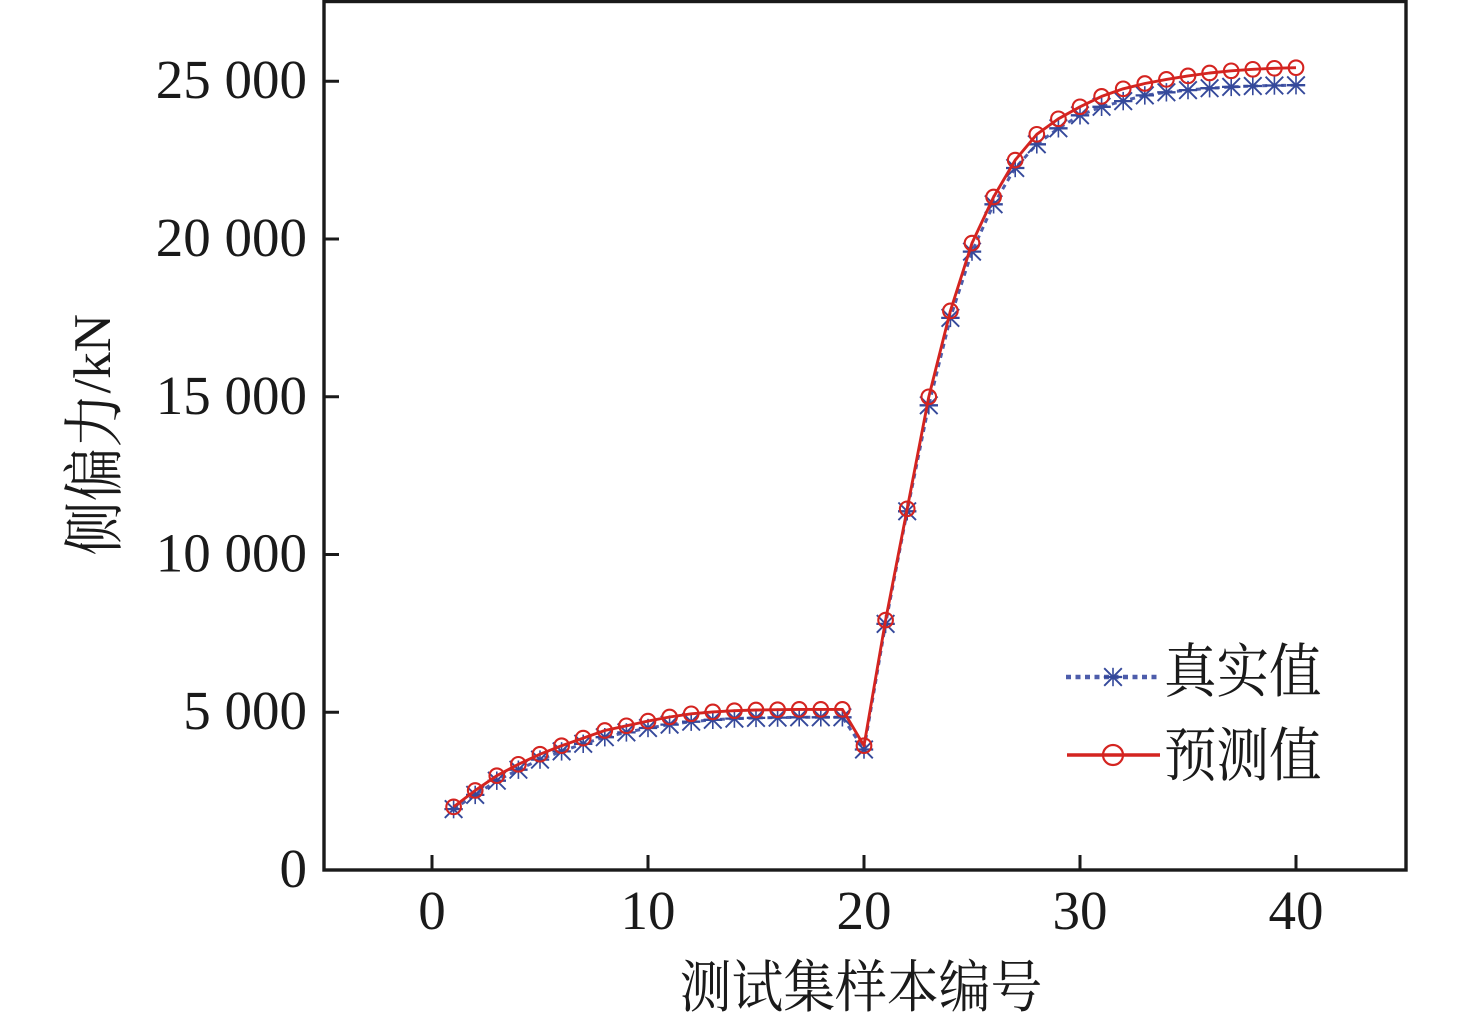 The width and height of the screenshot is (1476, 1020). Describe the element at coordinates (648, 910) in the screenshot. I see `svg-text: 10` at that location.